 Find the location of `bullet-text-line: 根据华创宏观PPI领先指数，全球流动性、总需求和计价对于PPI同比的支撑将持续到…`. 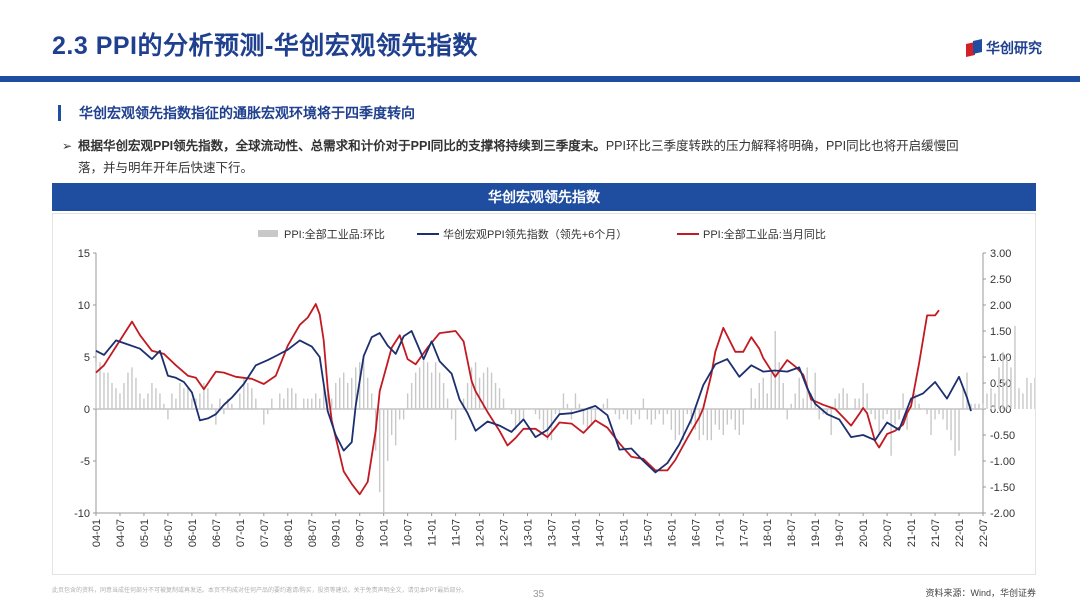

bullet-text-line: 根据华创宏观PPI领先指数，全球流动性、总需求和计价对于PPI同比的支撑将持续到… is located at coordinates (552, 146).